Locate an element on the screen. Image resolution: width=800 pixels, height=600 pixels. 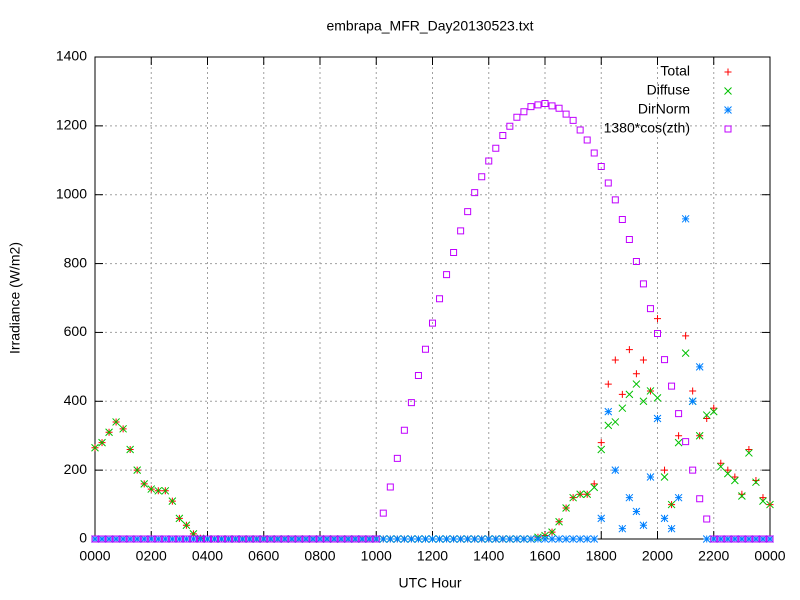
y-tick-label: 800 is located at coordinates (76, 262).